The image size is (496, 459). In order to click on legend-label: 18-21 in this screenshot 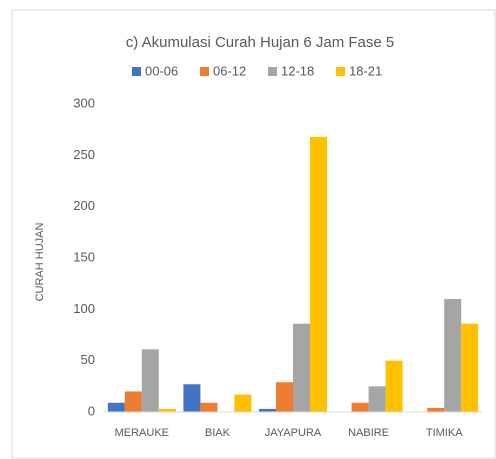, I will do `click(365, 70)`.